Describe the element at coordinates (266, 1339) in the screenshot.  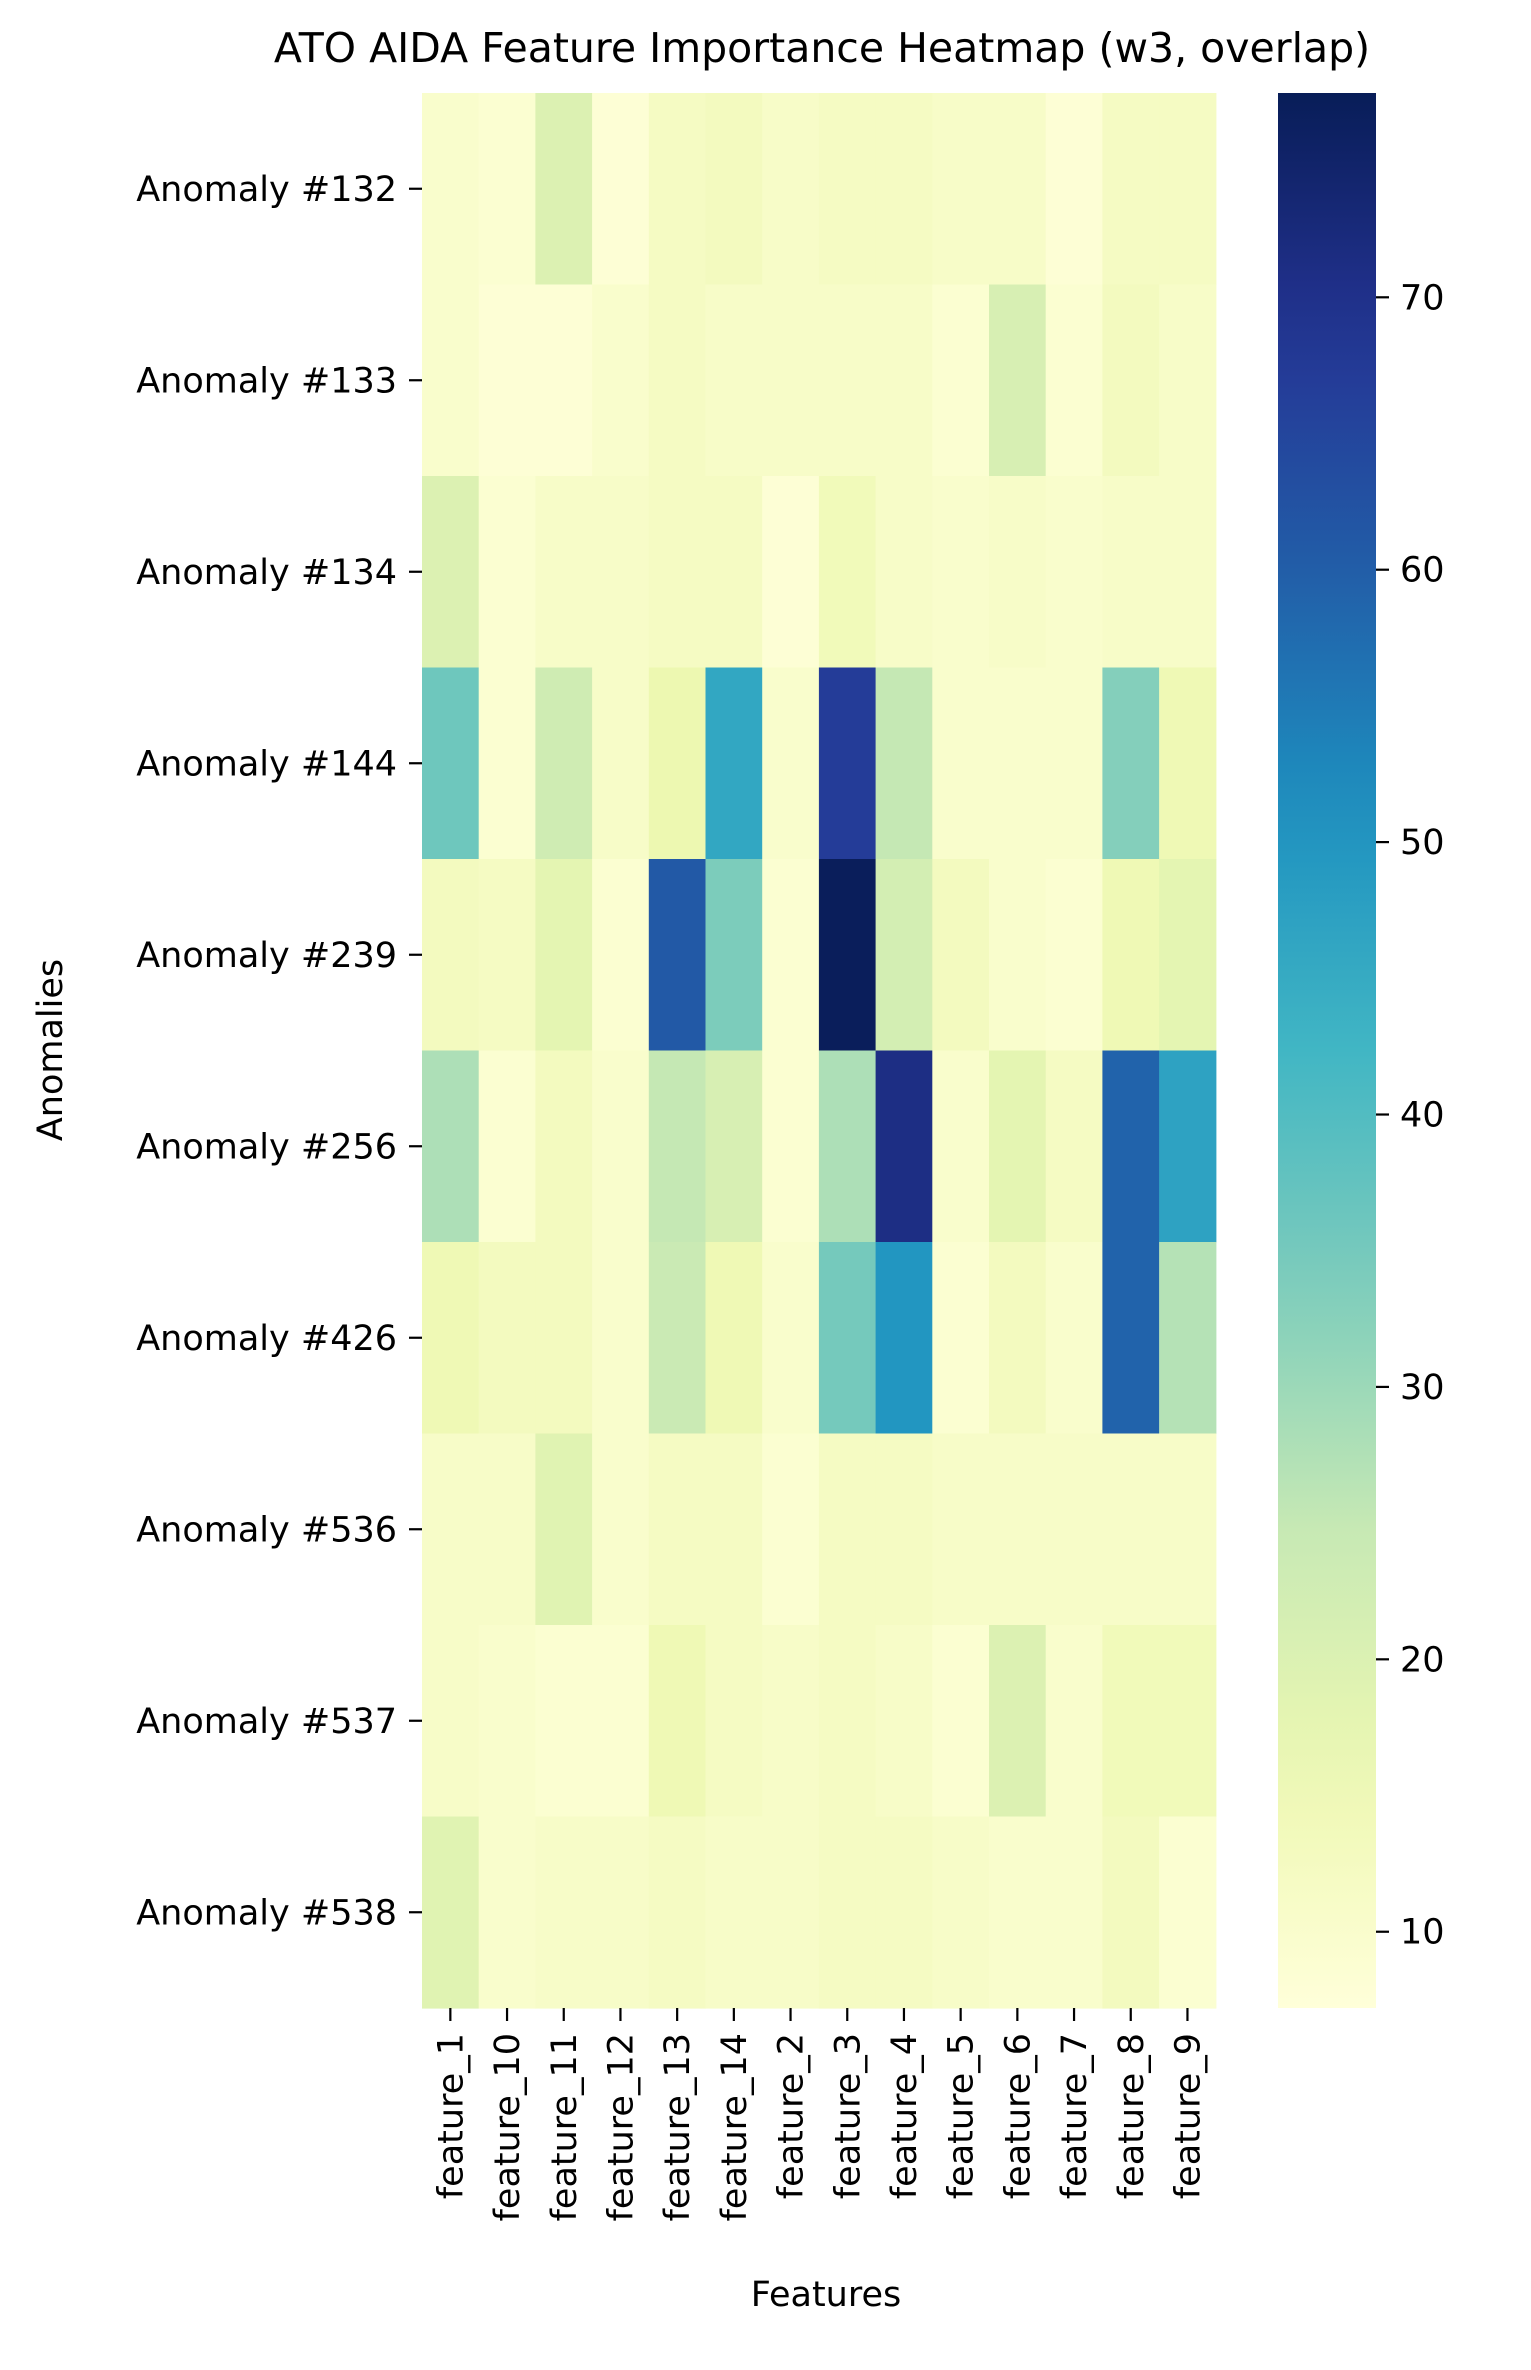
I see `y-tick-label: Anomaly #426` at that location.